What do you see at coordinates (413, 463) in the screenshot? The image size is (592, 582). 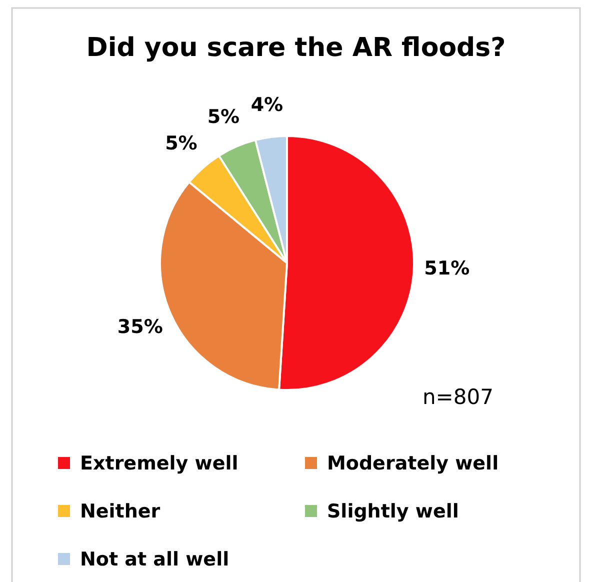 I see `legend-label: Moderately well` at bounding box center [413, 463].